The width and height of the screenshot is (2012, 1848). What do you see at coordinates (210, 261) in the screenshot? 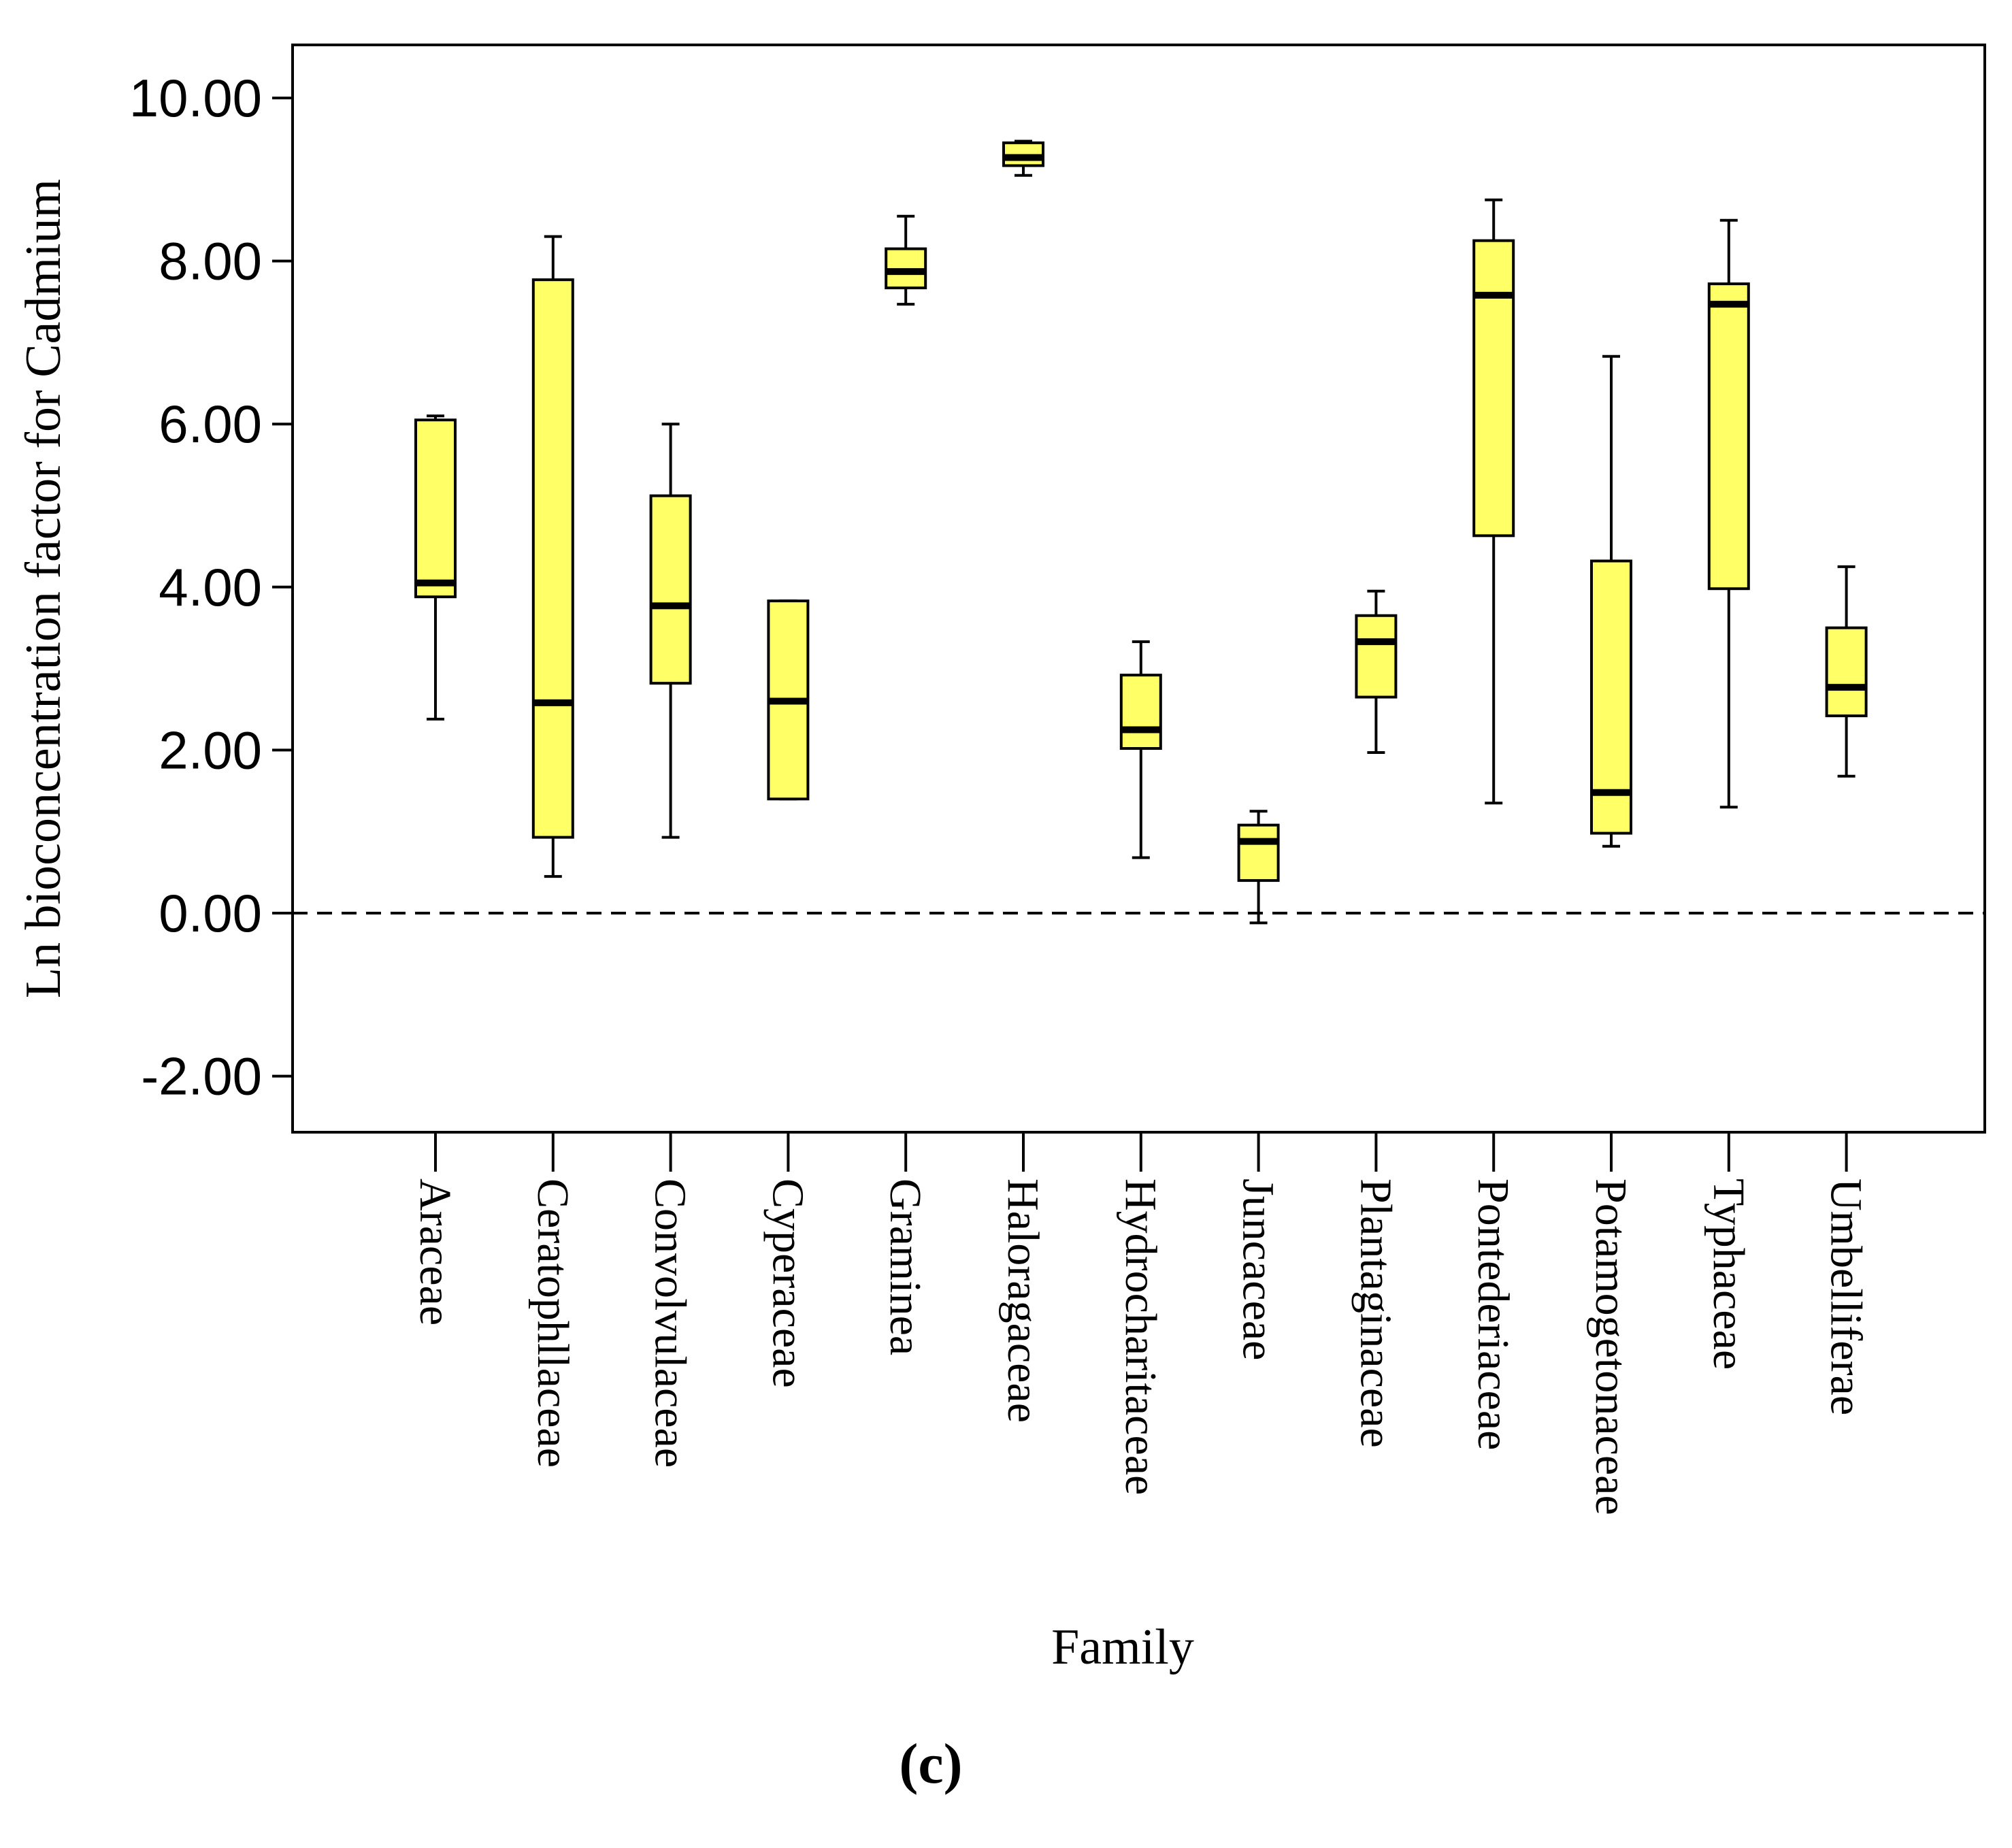
I see `y-tick-label: 8.00` at bounding box center [210, 261].